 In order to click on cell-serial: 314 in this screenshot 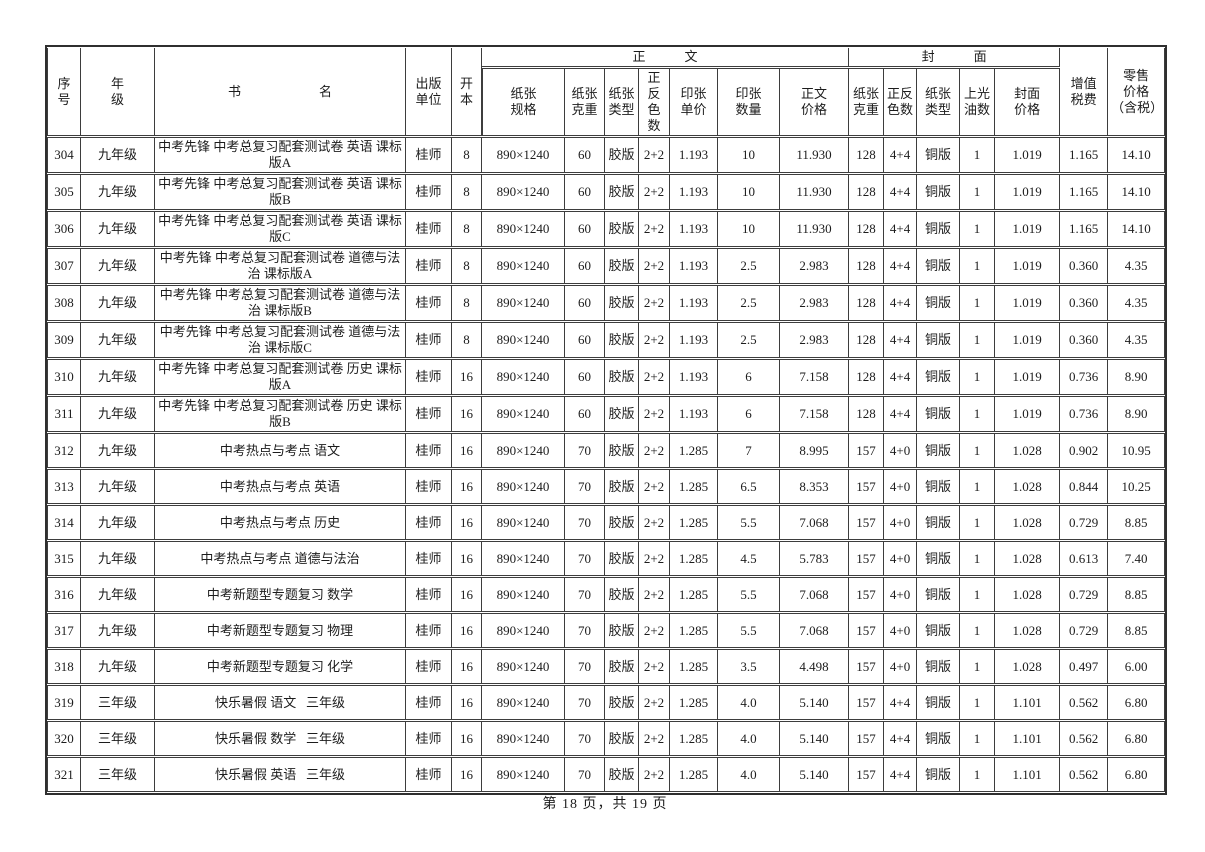, I will do `click(64, 522)`.